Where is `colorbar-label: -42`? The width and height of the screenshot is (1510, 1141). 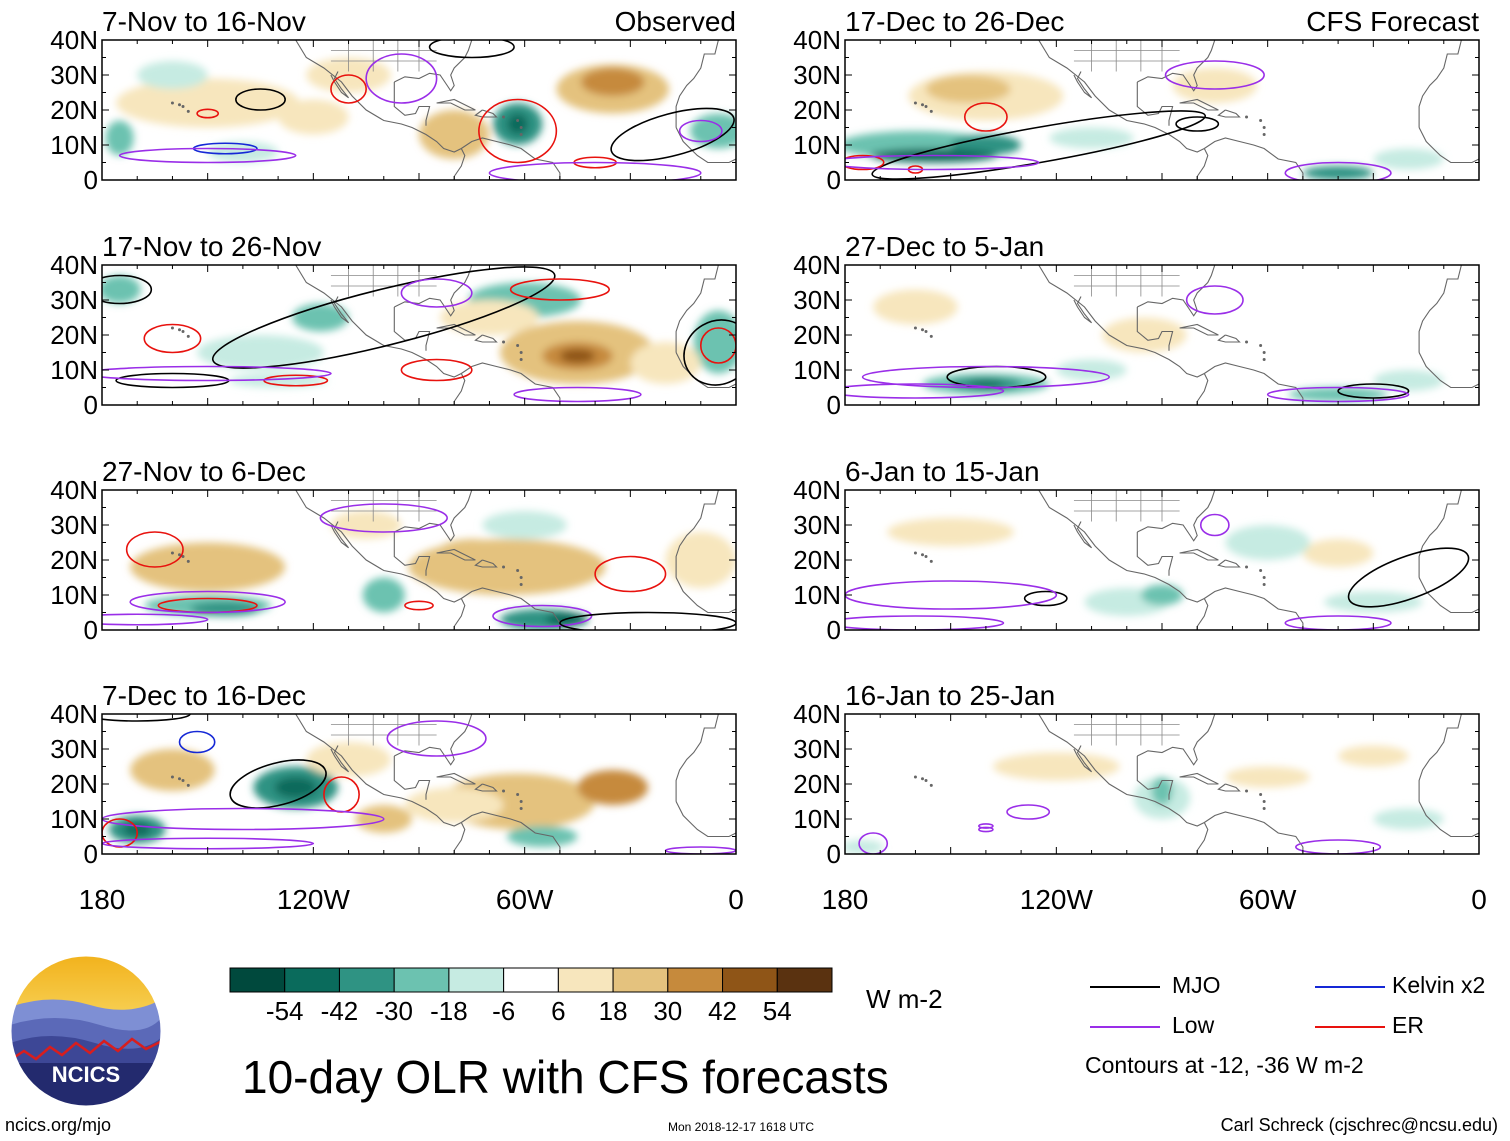 colorbar-label: -42 is located at coordinates (339, 1011).